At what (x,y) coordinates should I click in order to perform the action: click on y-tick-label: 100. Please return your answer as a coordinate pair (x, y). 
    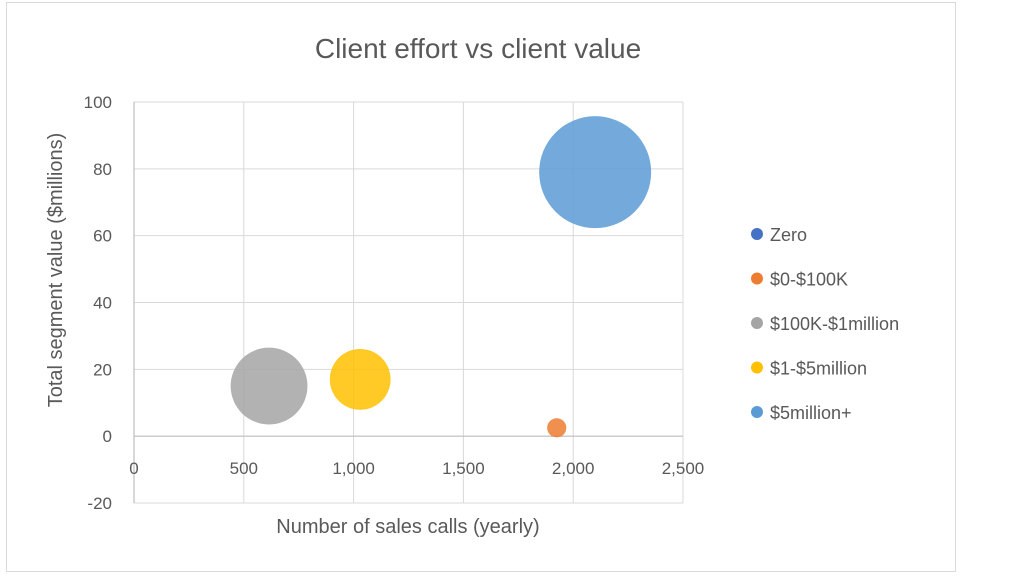
    Looking at the image, I should click on (98, 102).